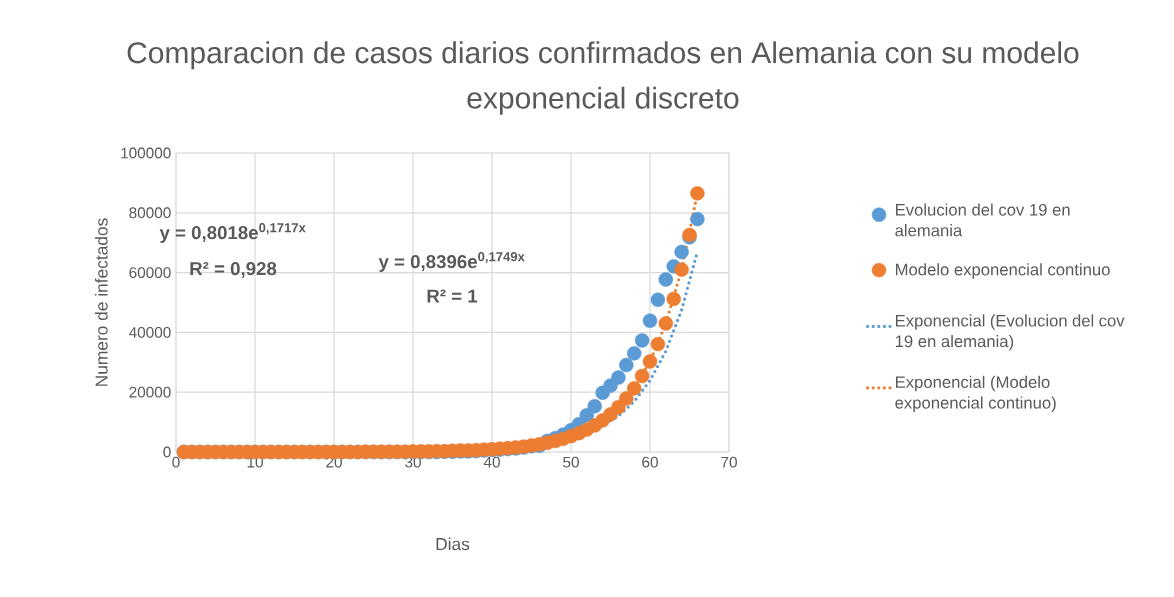  I want to click on x-tick-label: 60, so click(650, 462).